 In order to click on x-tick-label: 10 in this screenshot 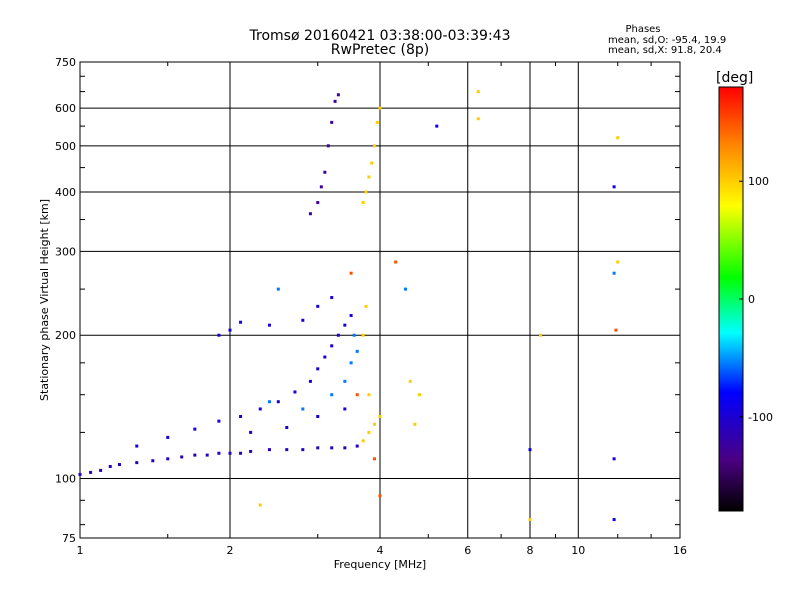, I will do `click(578, 550)`.